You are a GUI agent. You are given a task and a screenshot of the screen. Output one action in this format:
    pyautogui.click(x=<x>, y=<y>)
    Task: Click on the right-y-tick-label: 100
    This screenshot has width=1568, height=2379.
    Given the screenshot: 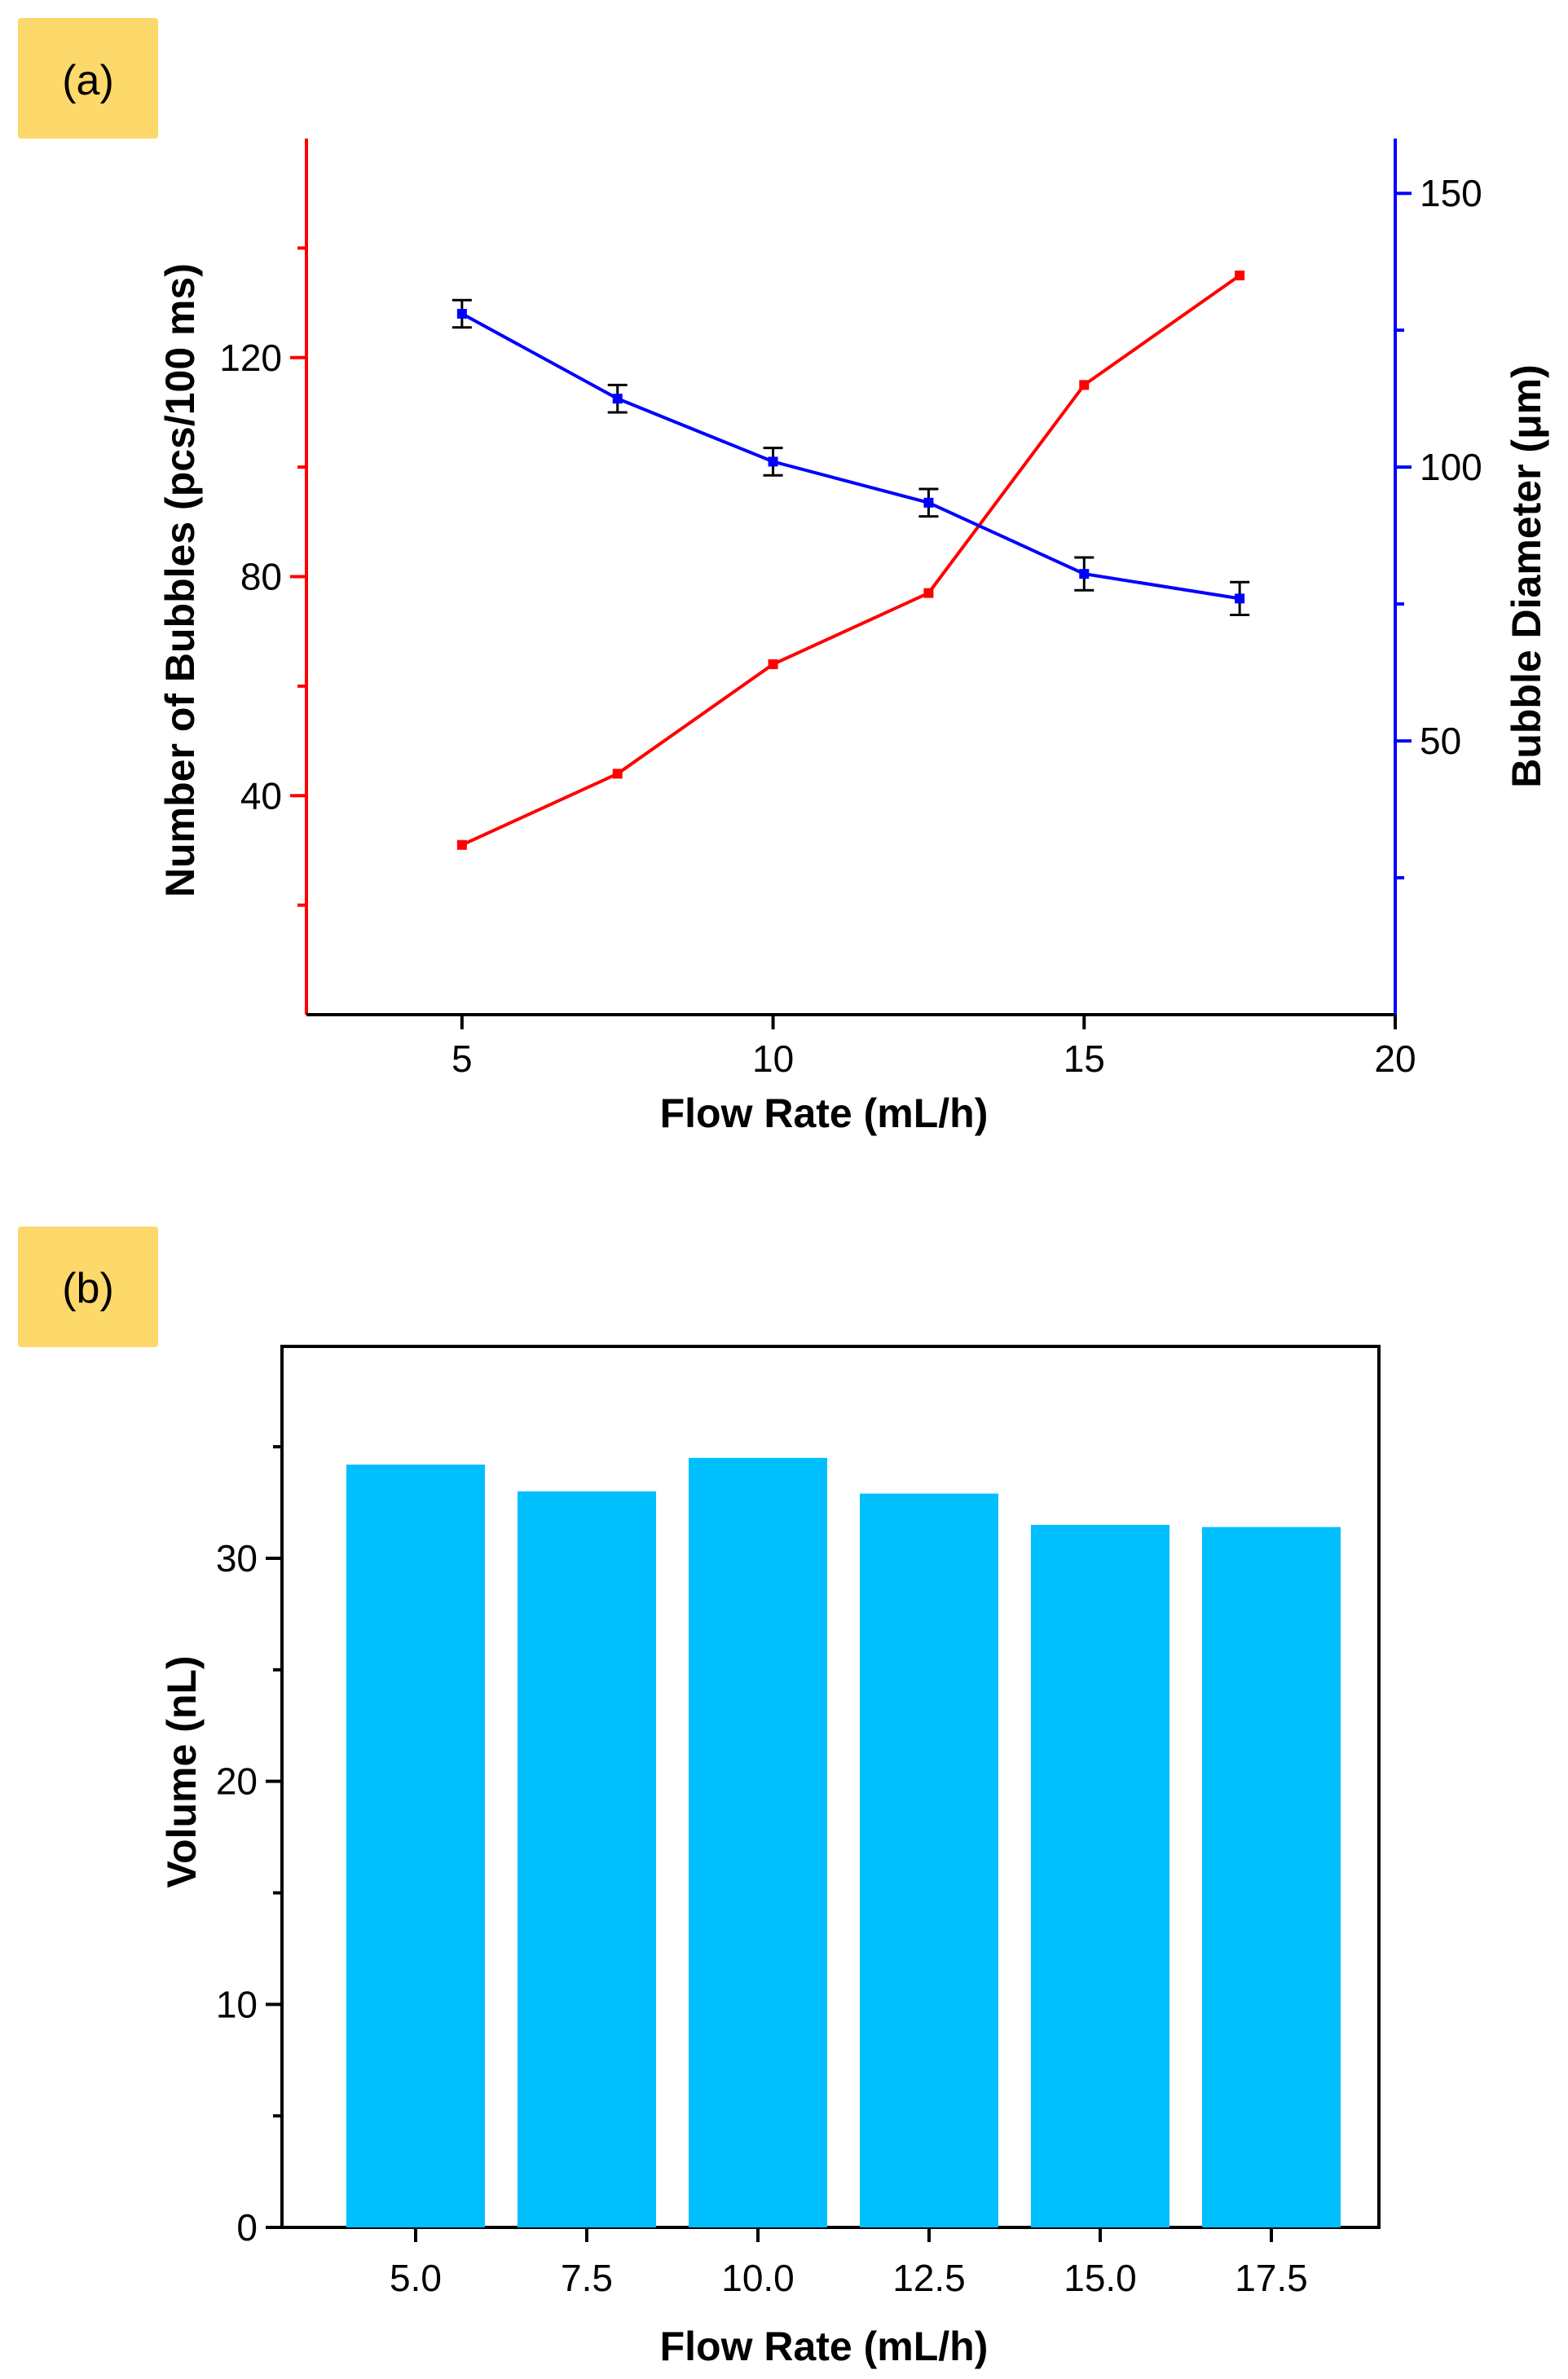 What is the action you would take?
    pyautogui.click(x=1451, y=467)
    